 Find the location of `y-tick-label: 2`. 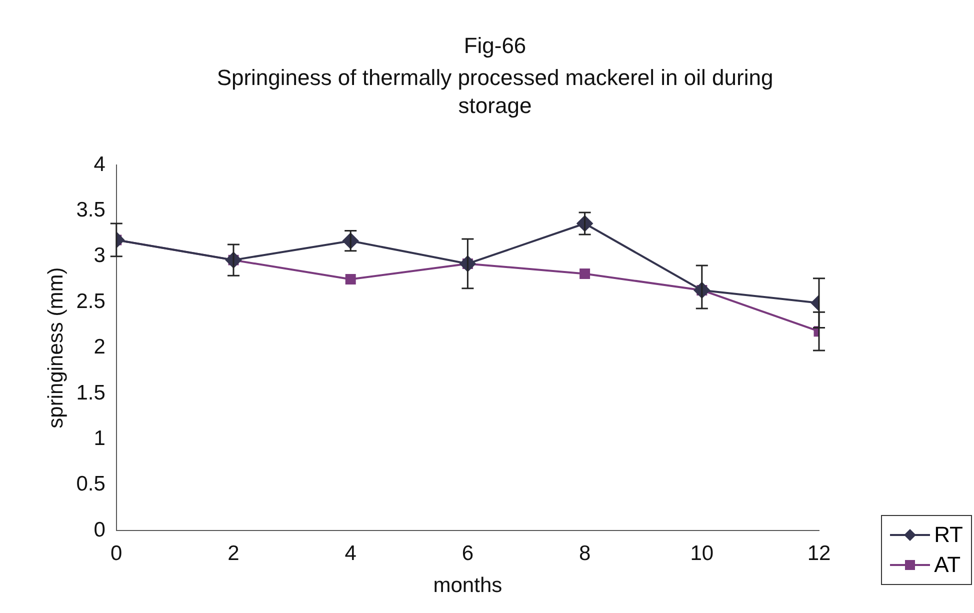

y-tick-label: 2 is located at coordinates (100, 347).